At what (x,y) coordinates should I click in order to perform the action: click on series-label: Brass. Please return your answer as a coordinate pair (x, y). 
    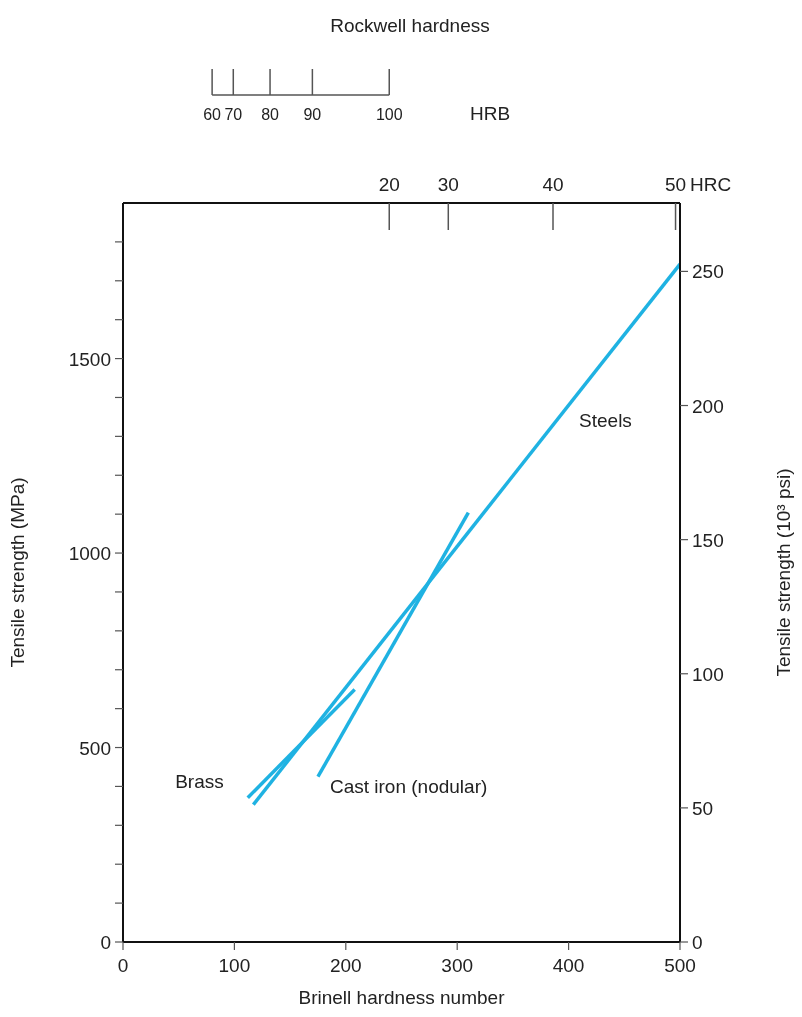
    Looking at the image, I should click on (199, 781).